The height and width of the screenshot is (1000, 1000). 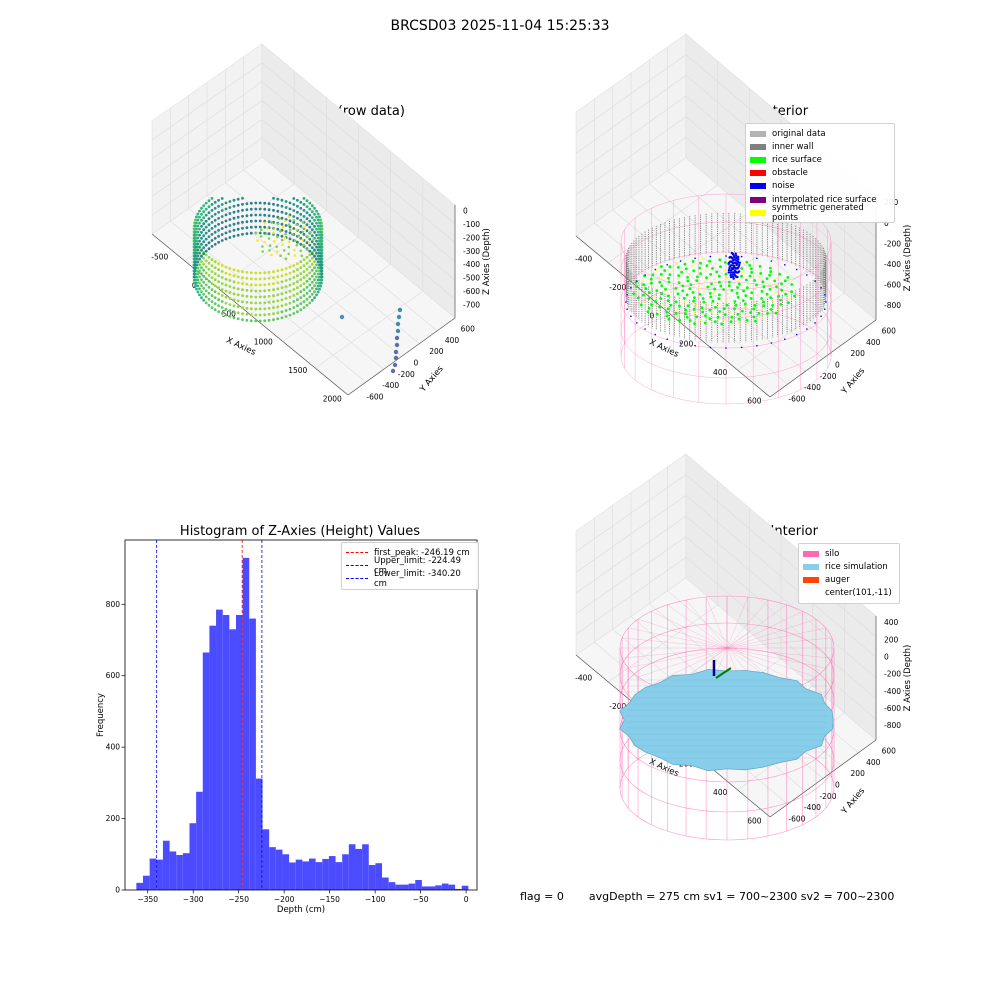 I want to click on rice-simulation-surface, so click(x=726, y=720).